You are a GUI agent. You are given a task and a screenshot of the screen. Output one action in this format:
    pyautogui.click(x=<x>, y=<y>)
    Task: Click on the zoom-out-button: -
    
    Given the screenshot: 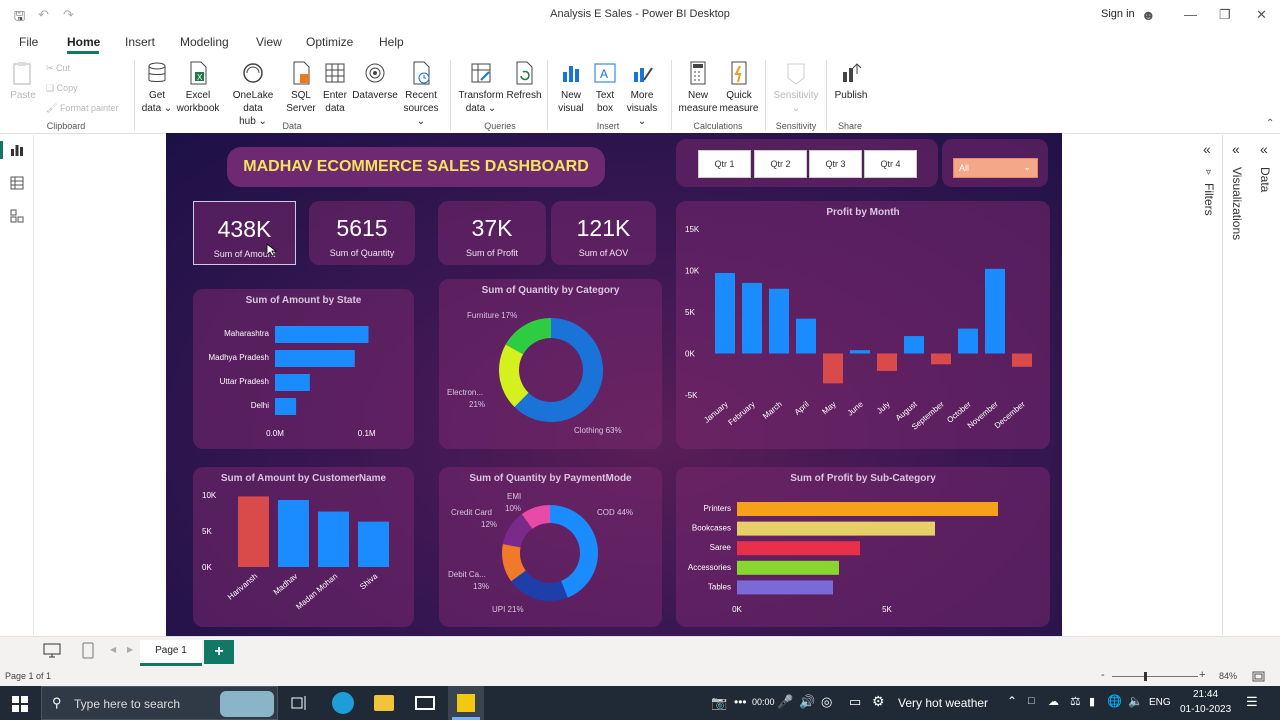 What is the action you would take?
    pyautogui.click(x=1103, y=675)
    